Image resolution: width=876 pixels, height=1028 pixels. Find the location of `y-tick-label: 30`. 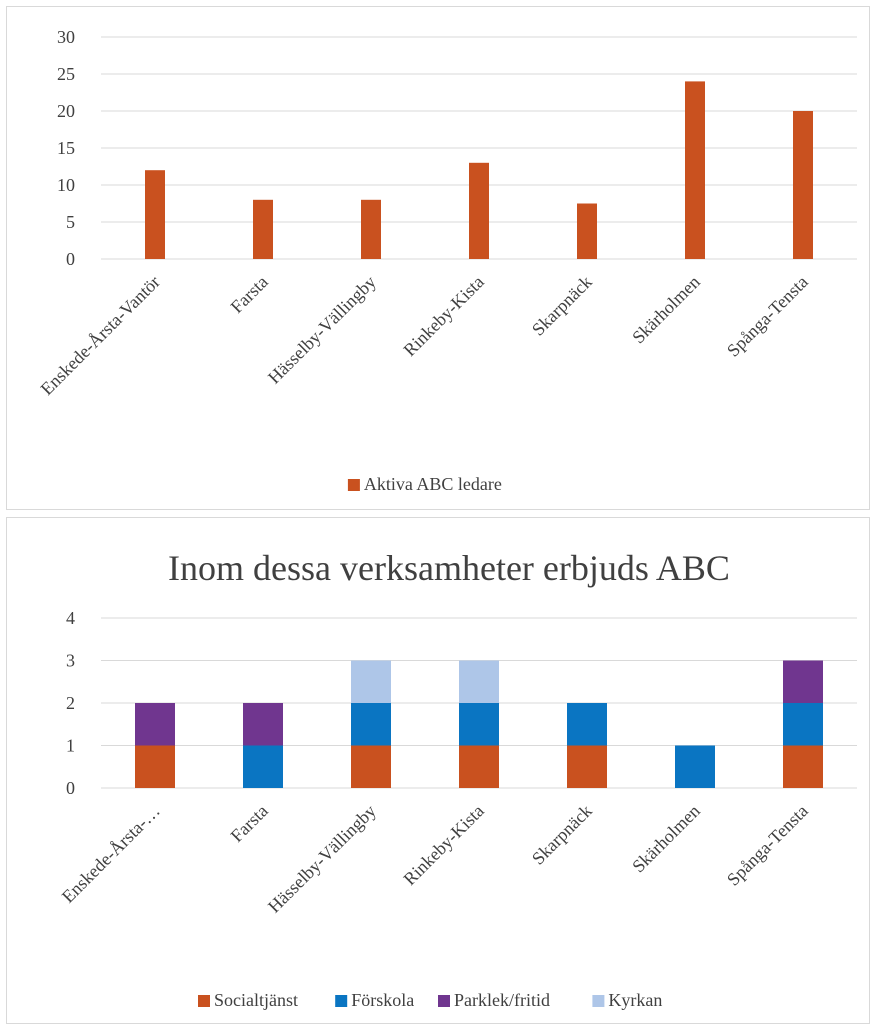

y-tick-label: 30 is located at coordinates (66, 37).